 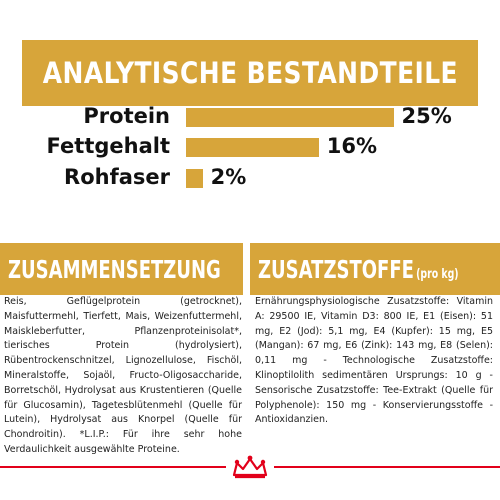 What do you see at coordinates (114, 269) in the screenshot?
I see `composition-title: ZUSAMMENSETZUNG` at bounding box center [114, 269].